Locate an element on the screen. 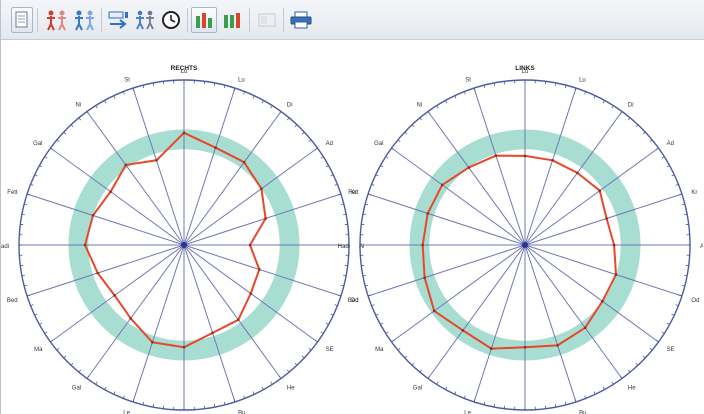 This screenshot has height=414, width=704. axis-label: Od is located at coordinates (354, 301).